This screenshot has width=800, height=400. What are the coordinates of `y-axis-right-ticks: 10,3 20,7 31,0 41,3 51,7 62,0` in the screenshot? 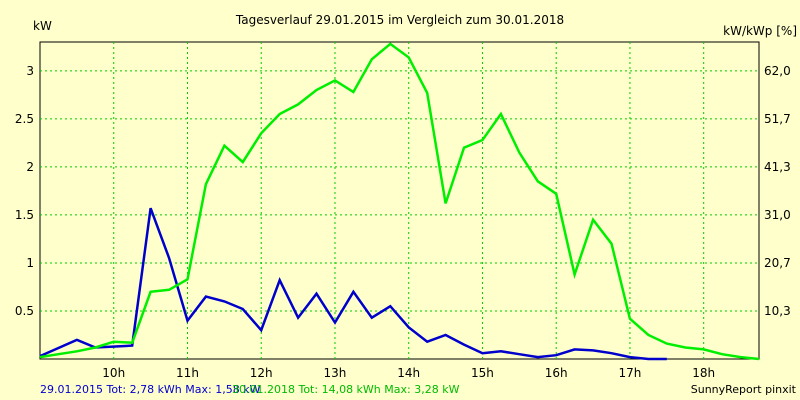 It's located at (777, 191).